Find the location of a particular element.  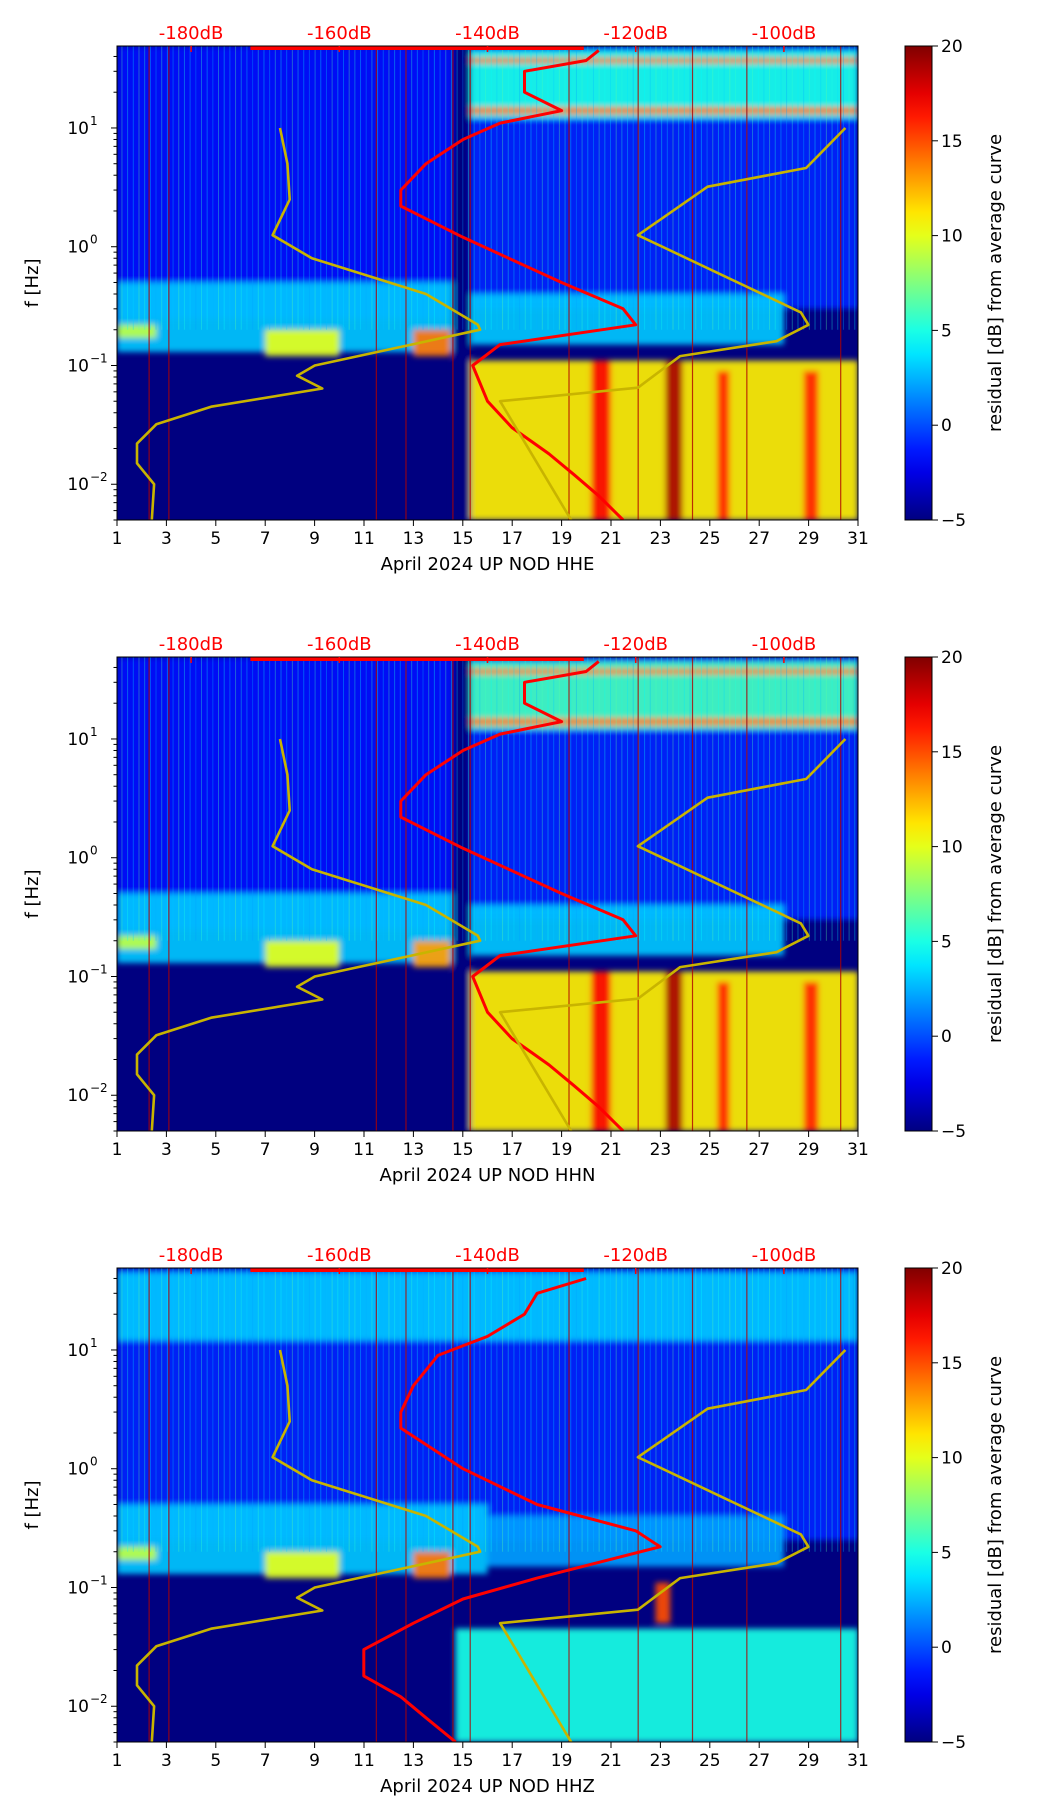

low-noise-model-line is located at coordinates (308, 1545).